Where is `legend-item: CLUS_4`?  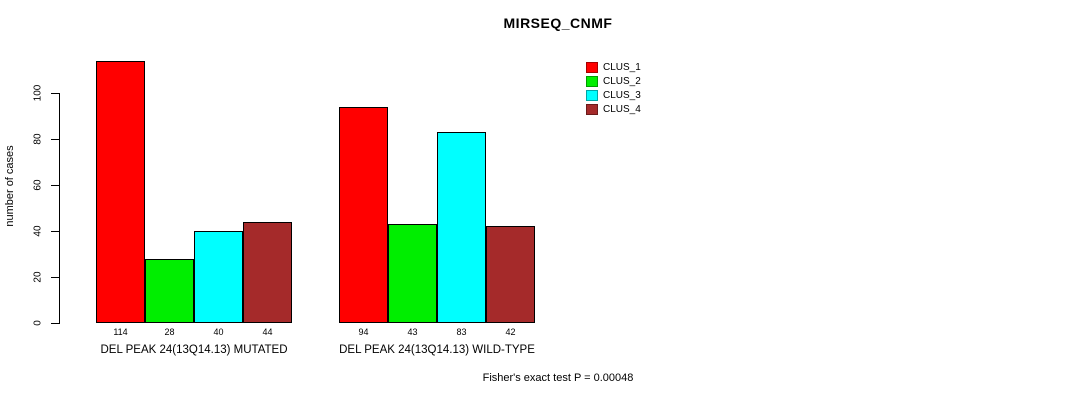 legend-item: CLUS_4 is located at coordinates (613, 109).